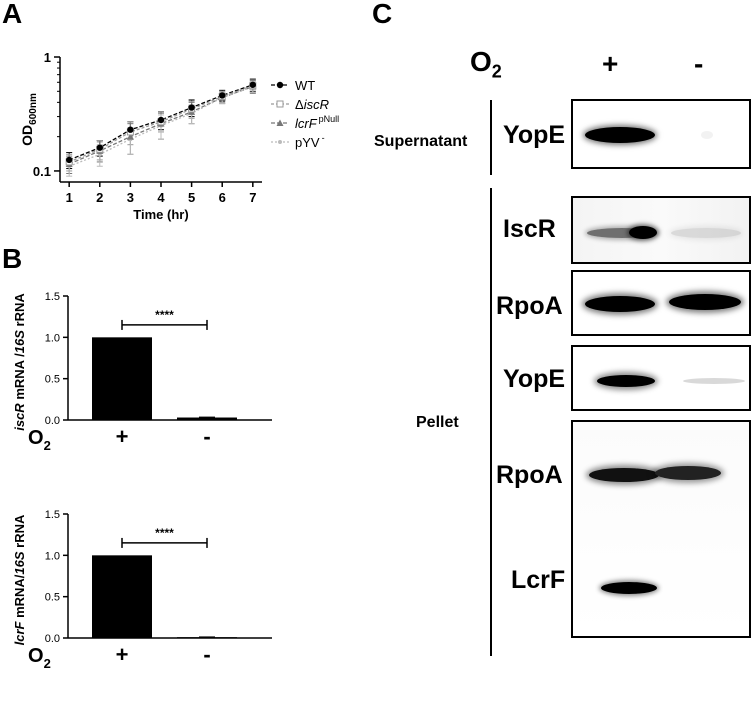 Image resolution: width=753 pixels, height=703 pixels. What do you see at coordinates (491, 137) in the screenshot?
I see `supernatant-divider` at bounding box center [491, 137].